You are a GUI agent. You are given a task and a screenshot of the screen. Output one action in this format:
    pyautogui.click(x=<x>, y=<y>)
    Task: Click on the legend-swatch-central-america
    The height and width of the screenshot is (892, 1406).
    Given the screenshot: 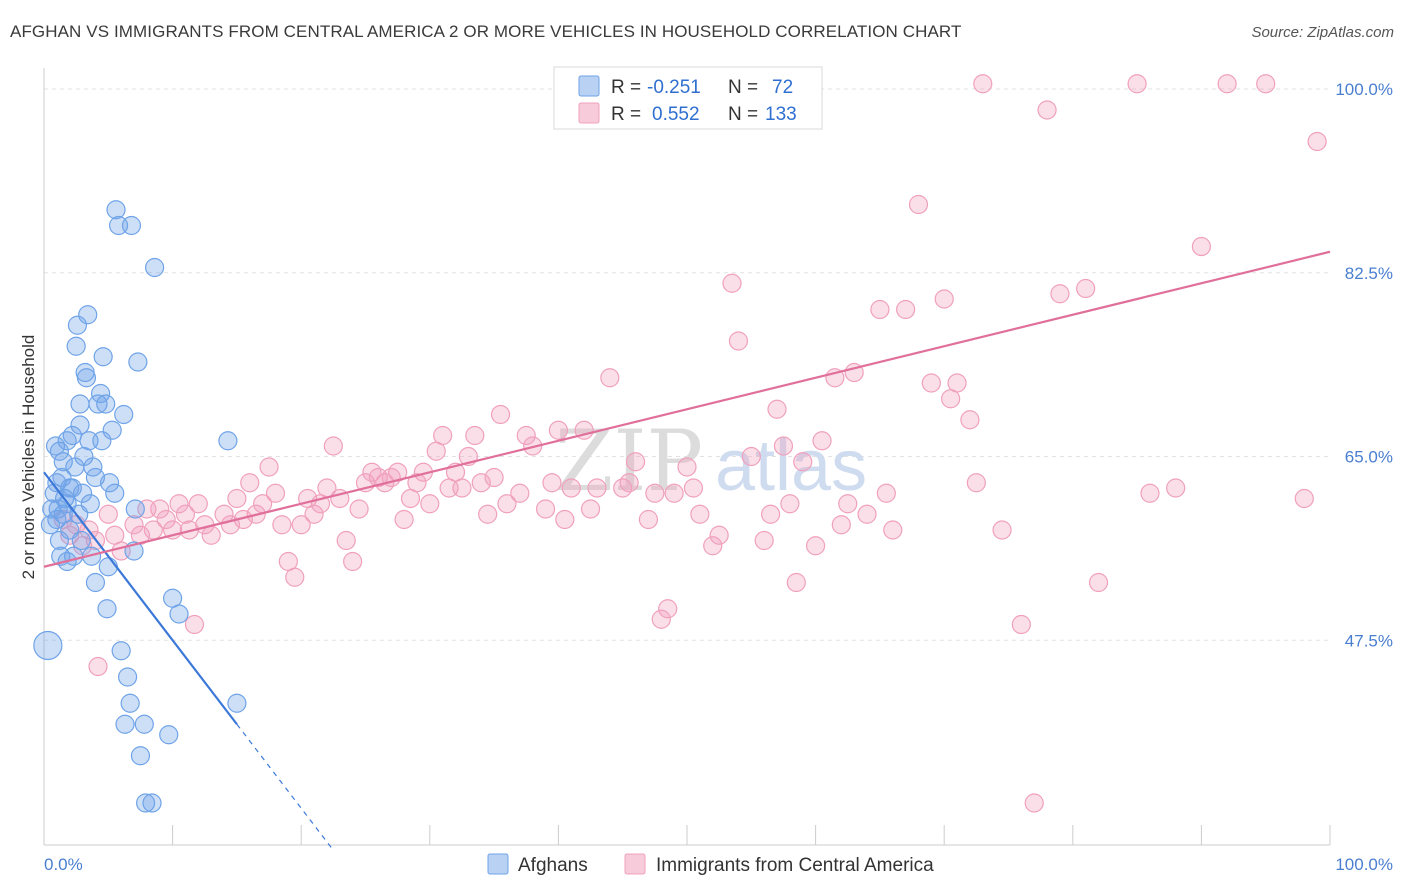 What is the action you would take?
    pyautogui.click(x=589, y=113)
    